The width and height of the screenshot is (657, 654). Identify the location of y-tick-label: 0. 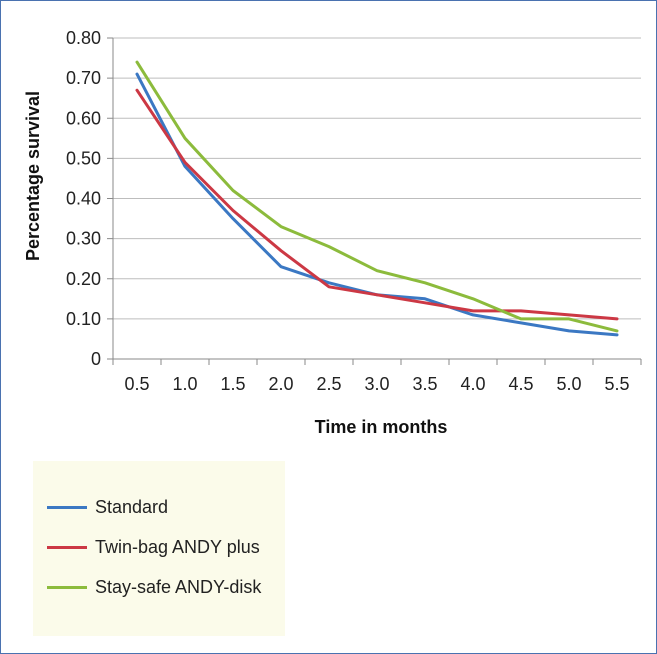
(96, 359).